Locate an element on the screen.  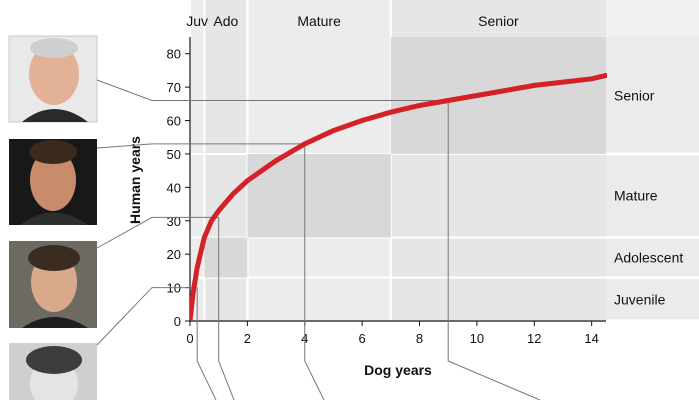
y-tick-label: 70 is located at coordinates (174, 87).